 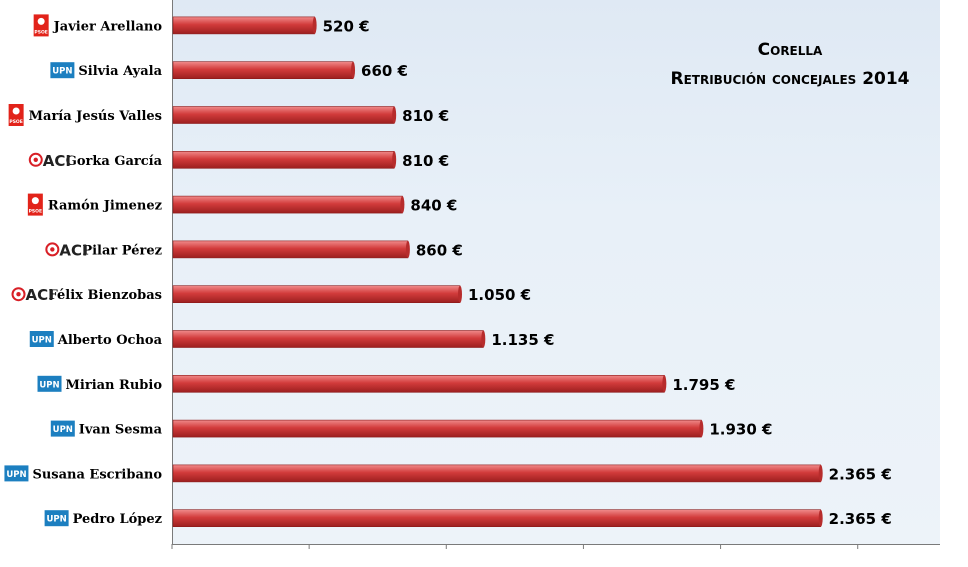 What do you see at coordinates (122, 250) in the screenshot?
I see `category-label: Pilar Pérez` at bounding box center [122, 250].